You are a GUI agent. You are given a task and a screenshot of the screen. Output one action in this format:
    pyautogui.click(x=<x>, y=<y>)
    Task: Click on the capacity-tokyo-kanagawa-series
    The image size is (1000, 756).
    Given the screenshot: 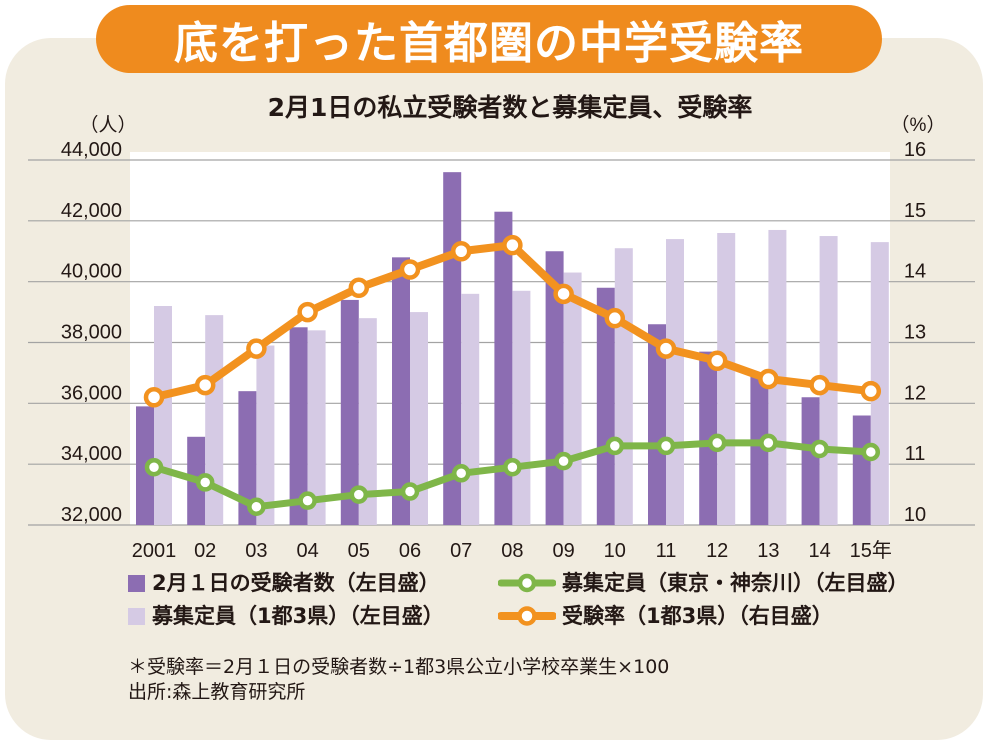 What is the action you would take?
    pyautogui.click(x=512, y=474)
    